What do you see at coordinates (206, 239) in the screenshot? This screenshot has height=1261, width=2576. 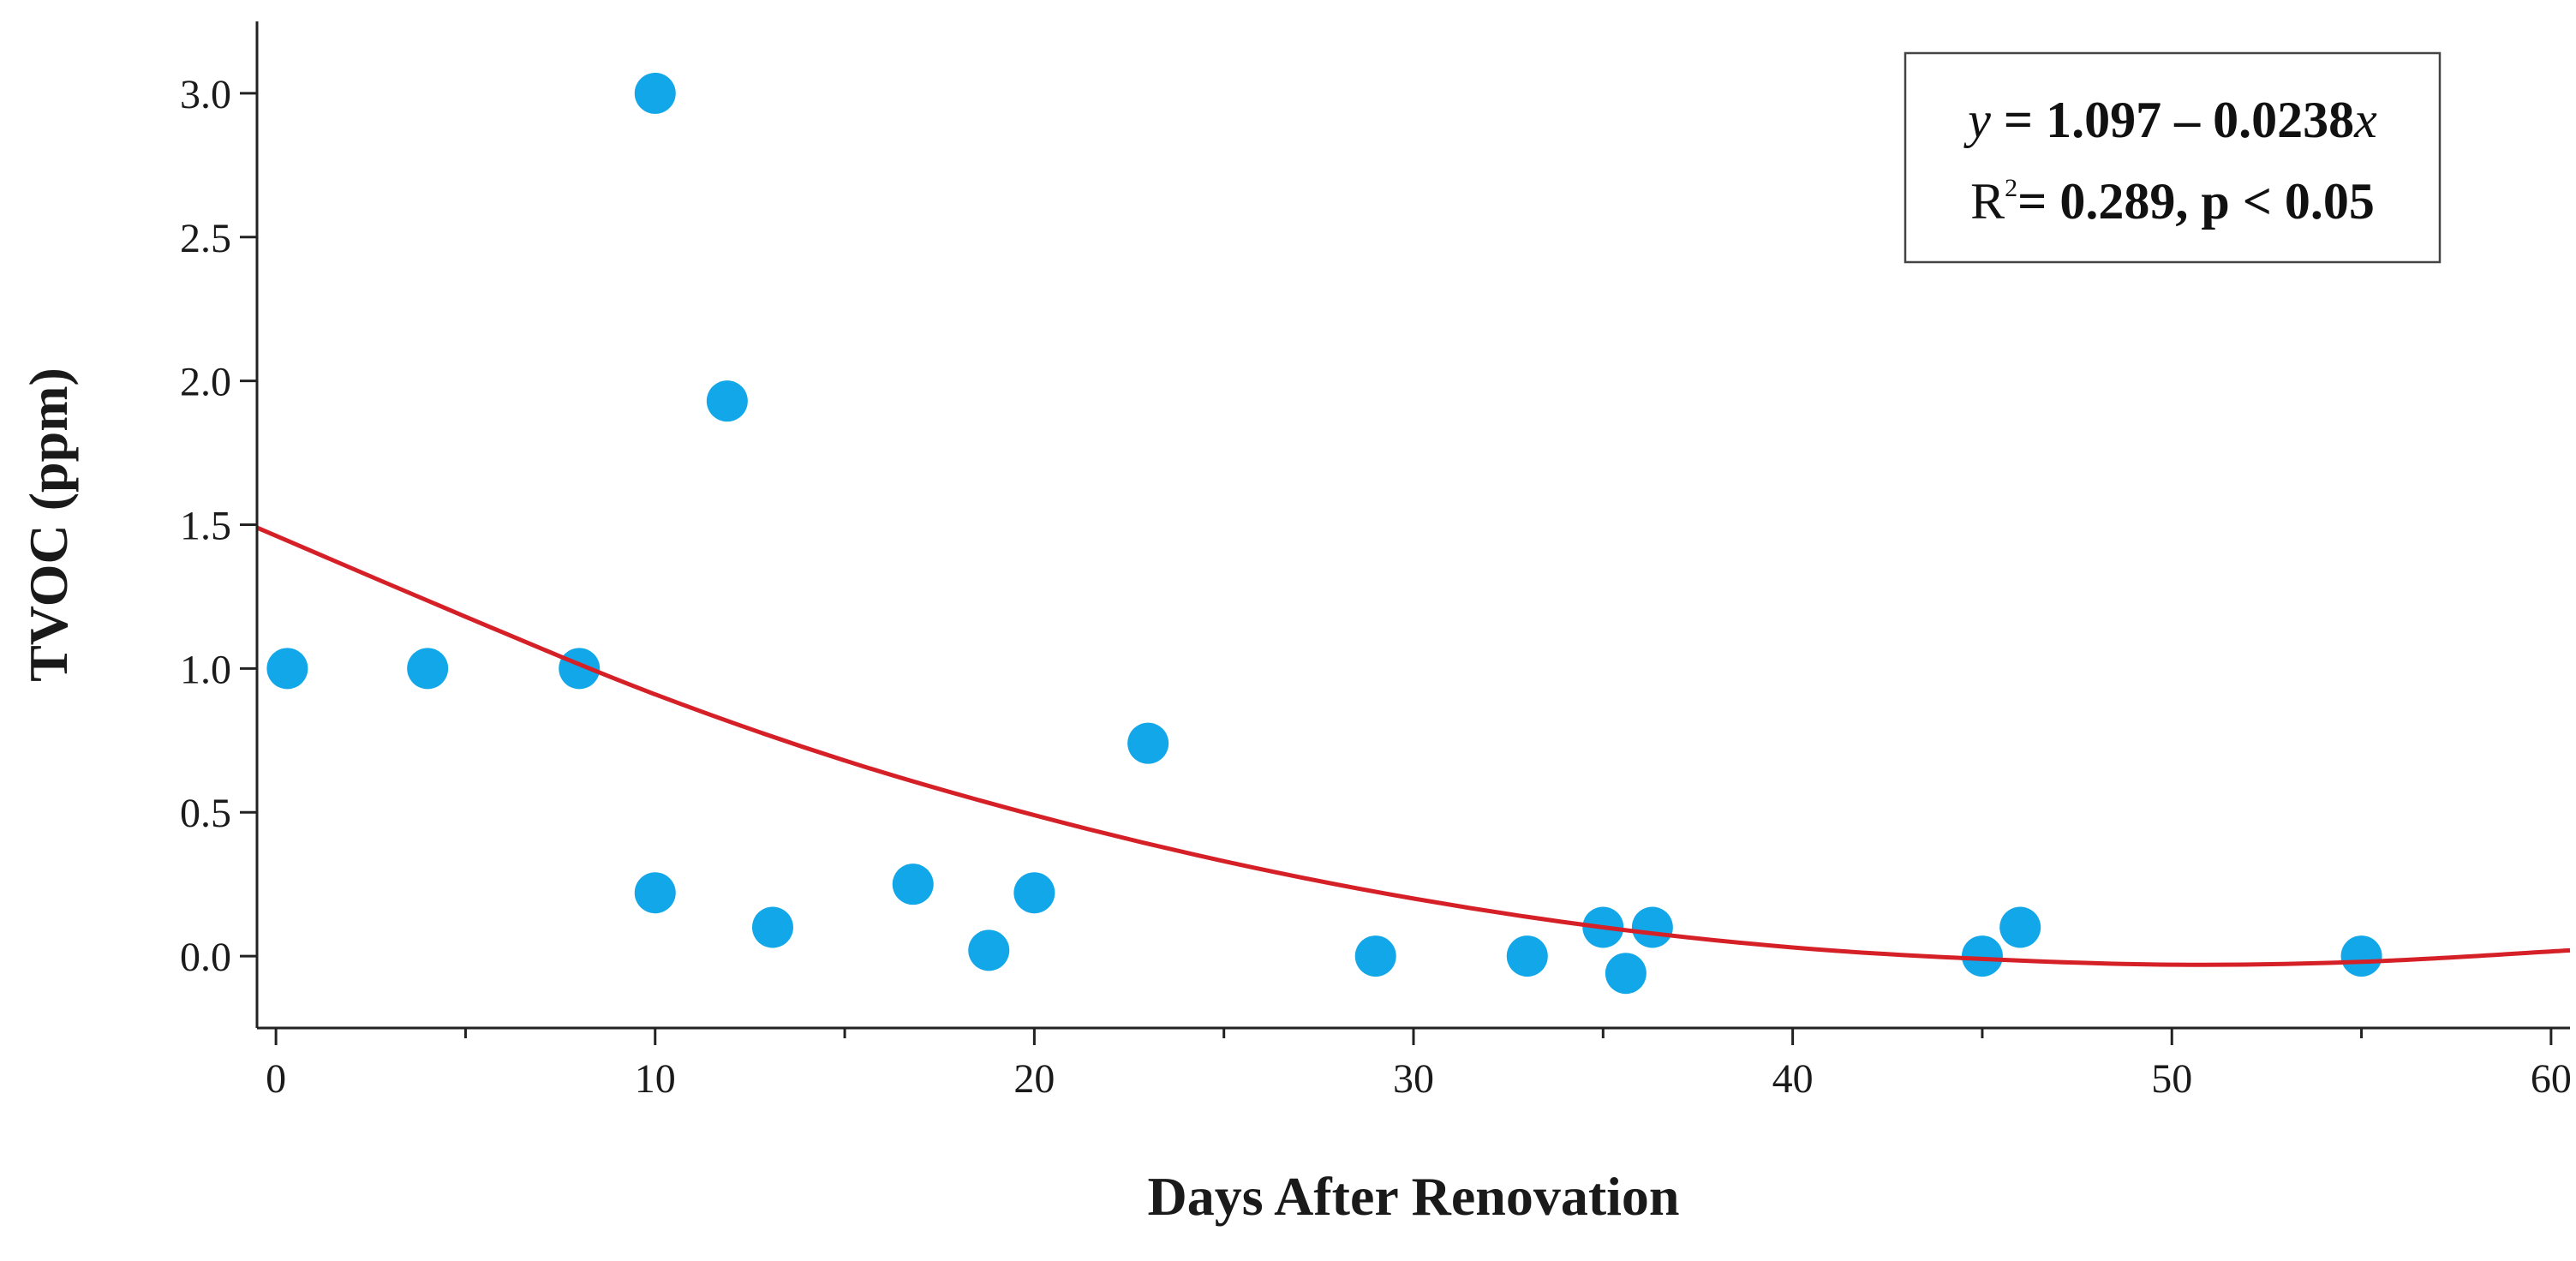 I see `y-tick-label: 2.5` at bounding box center [206, 239].